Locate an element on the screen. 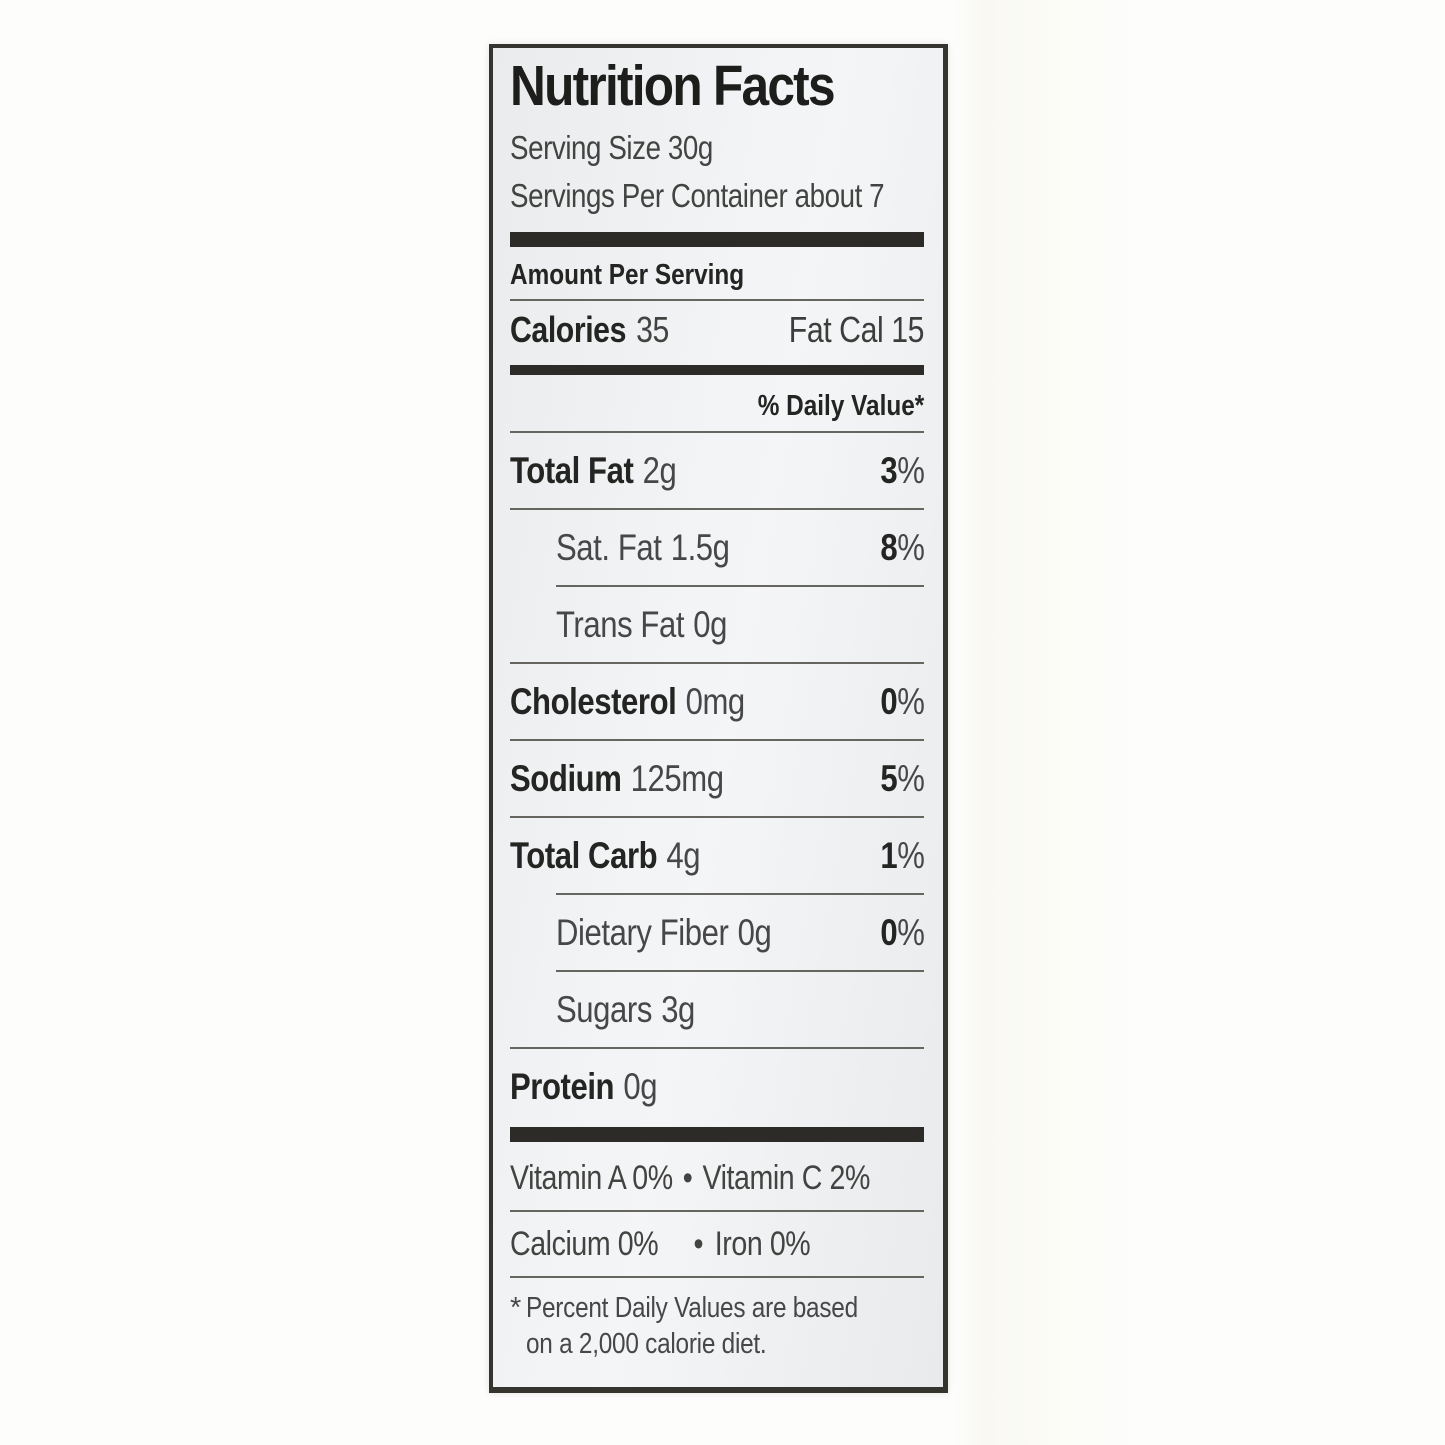 The width and height of the screenshot is (1445, 1445). label-title: Nutrition Facts is located at coordinates (673, 86).